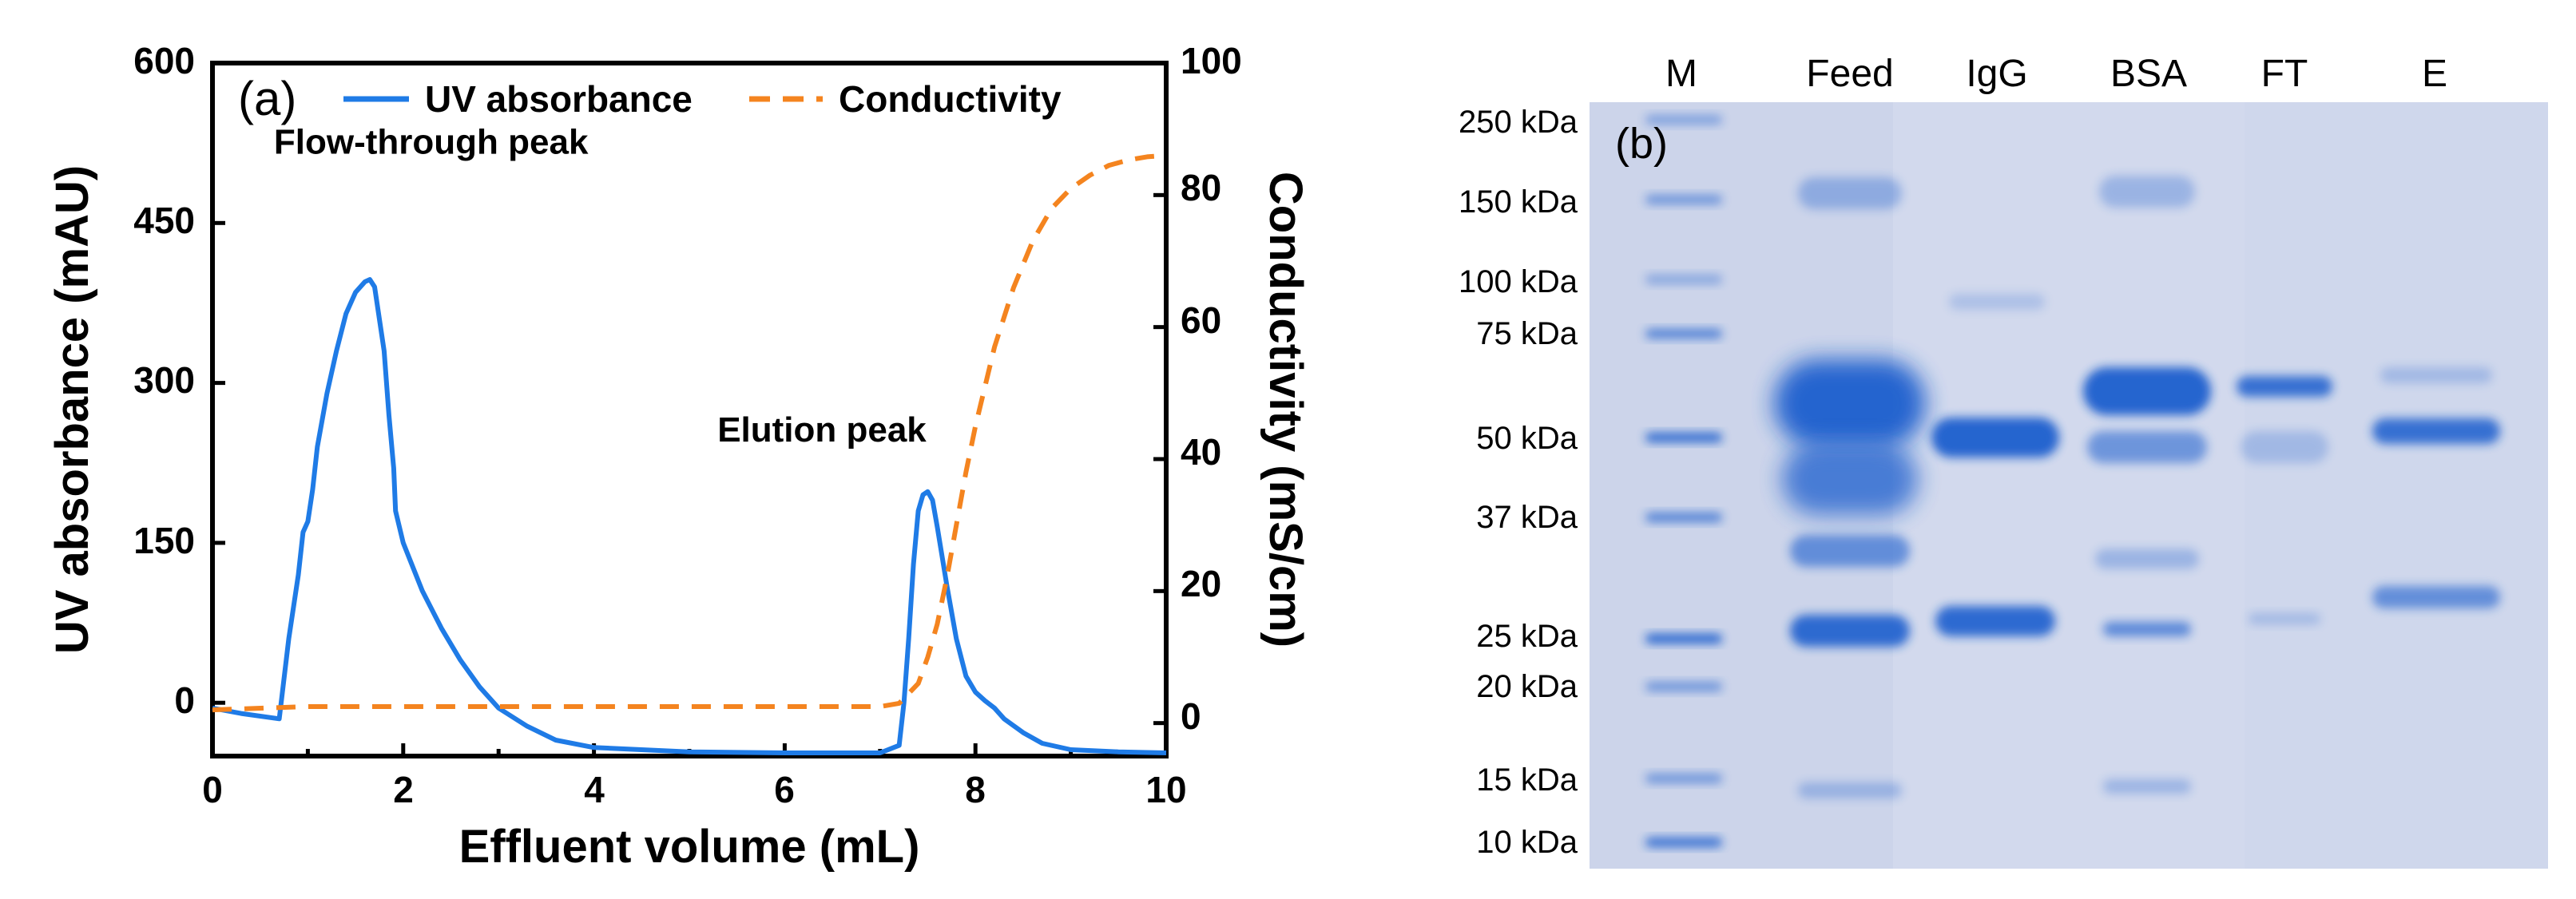  I want to click on panel-b-label: (b), so click(1641, 144).